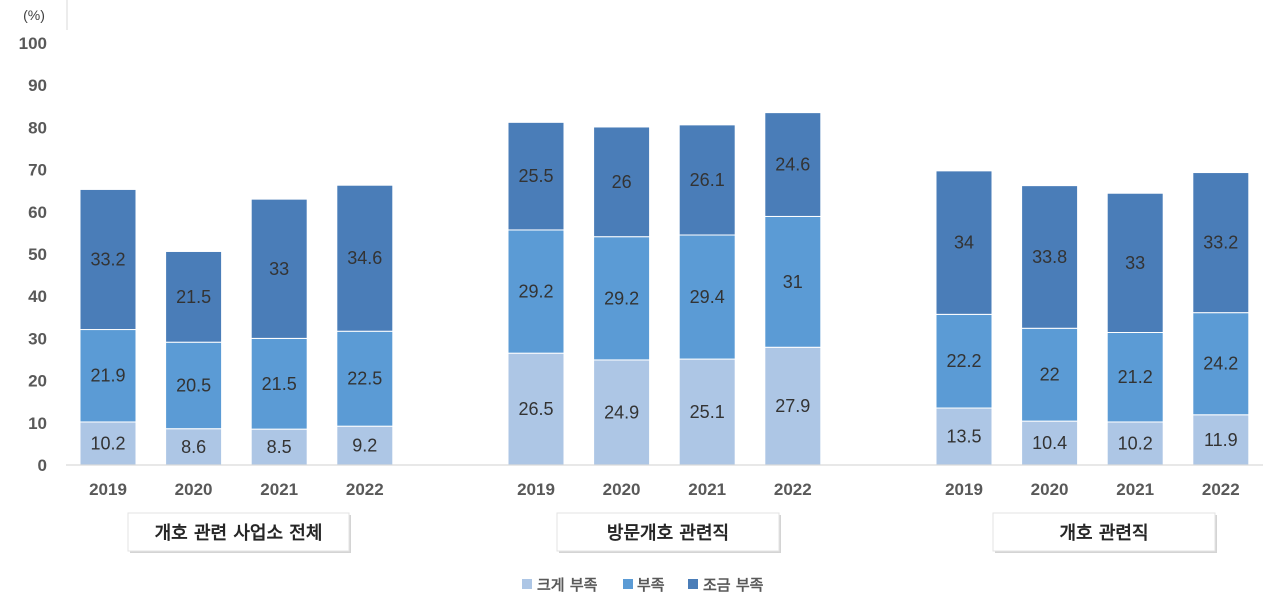 This screenshot has height=611, width=1280. Describe the element at coordinates (621, 412) in the screenshot. I see `data-label: 24.9` at that location.